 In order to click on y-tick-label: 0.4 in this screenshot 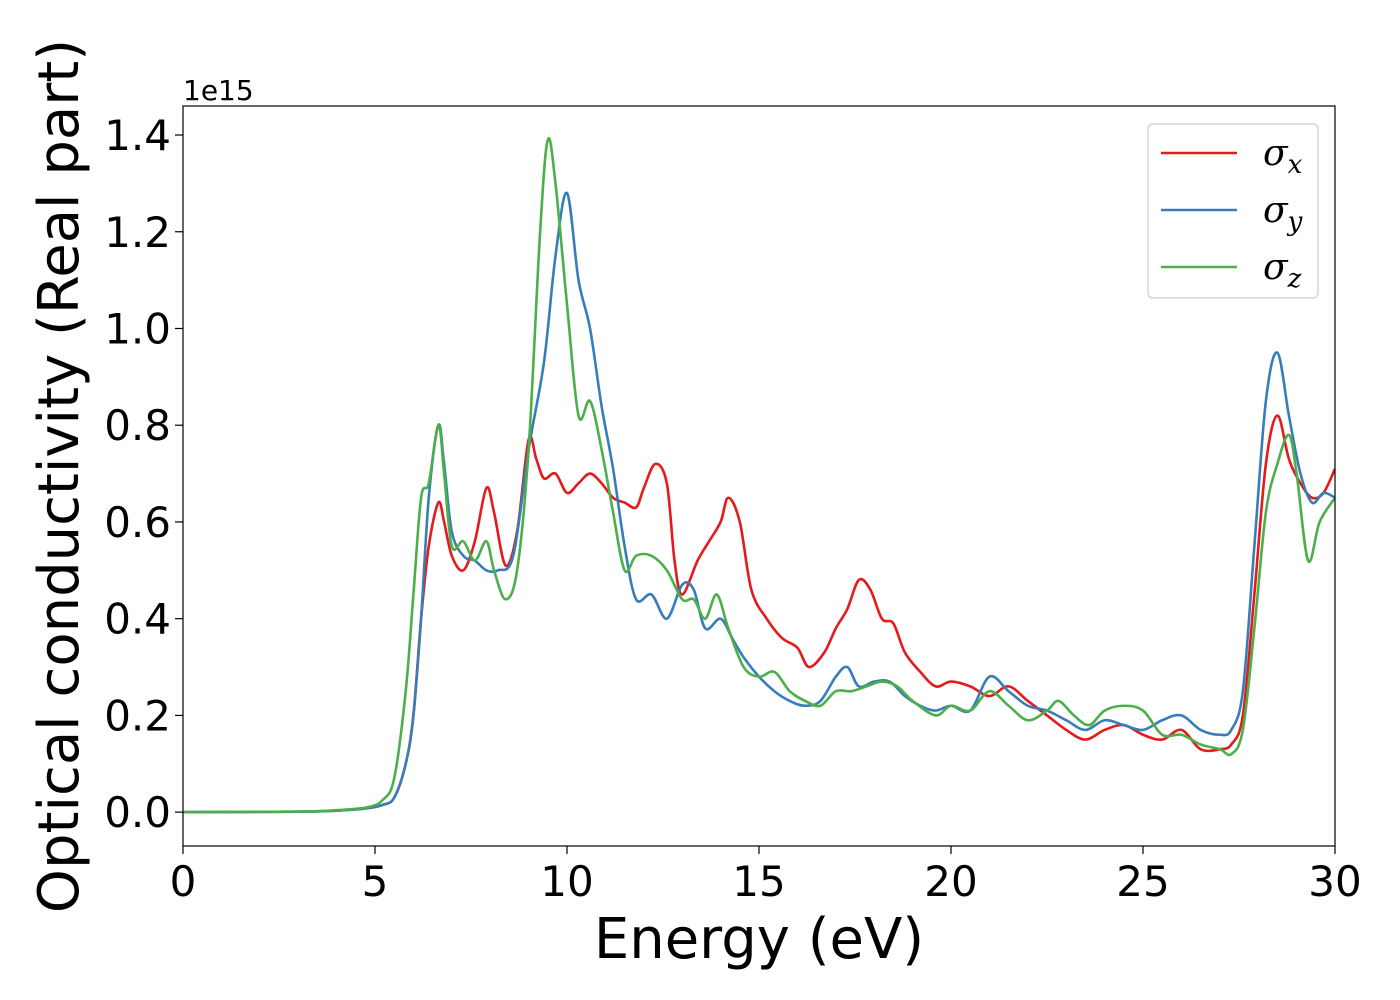, I will do `click(137, 619)`.